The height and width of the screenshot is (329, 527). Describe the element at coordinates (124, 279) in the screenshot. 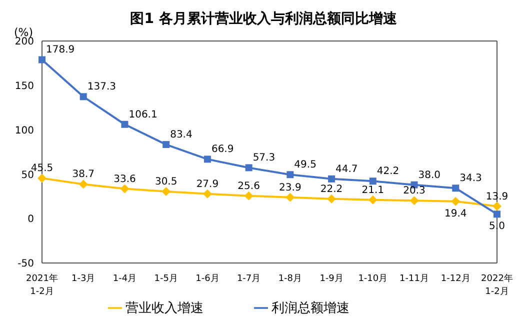

I see `x-tick-label: 1-4月` at that location.